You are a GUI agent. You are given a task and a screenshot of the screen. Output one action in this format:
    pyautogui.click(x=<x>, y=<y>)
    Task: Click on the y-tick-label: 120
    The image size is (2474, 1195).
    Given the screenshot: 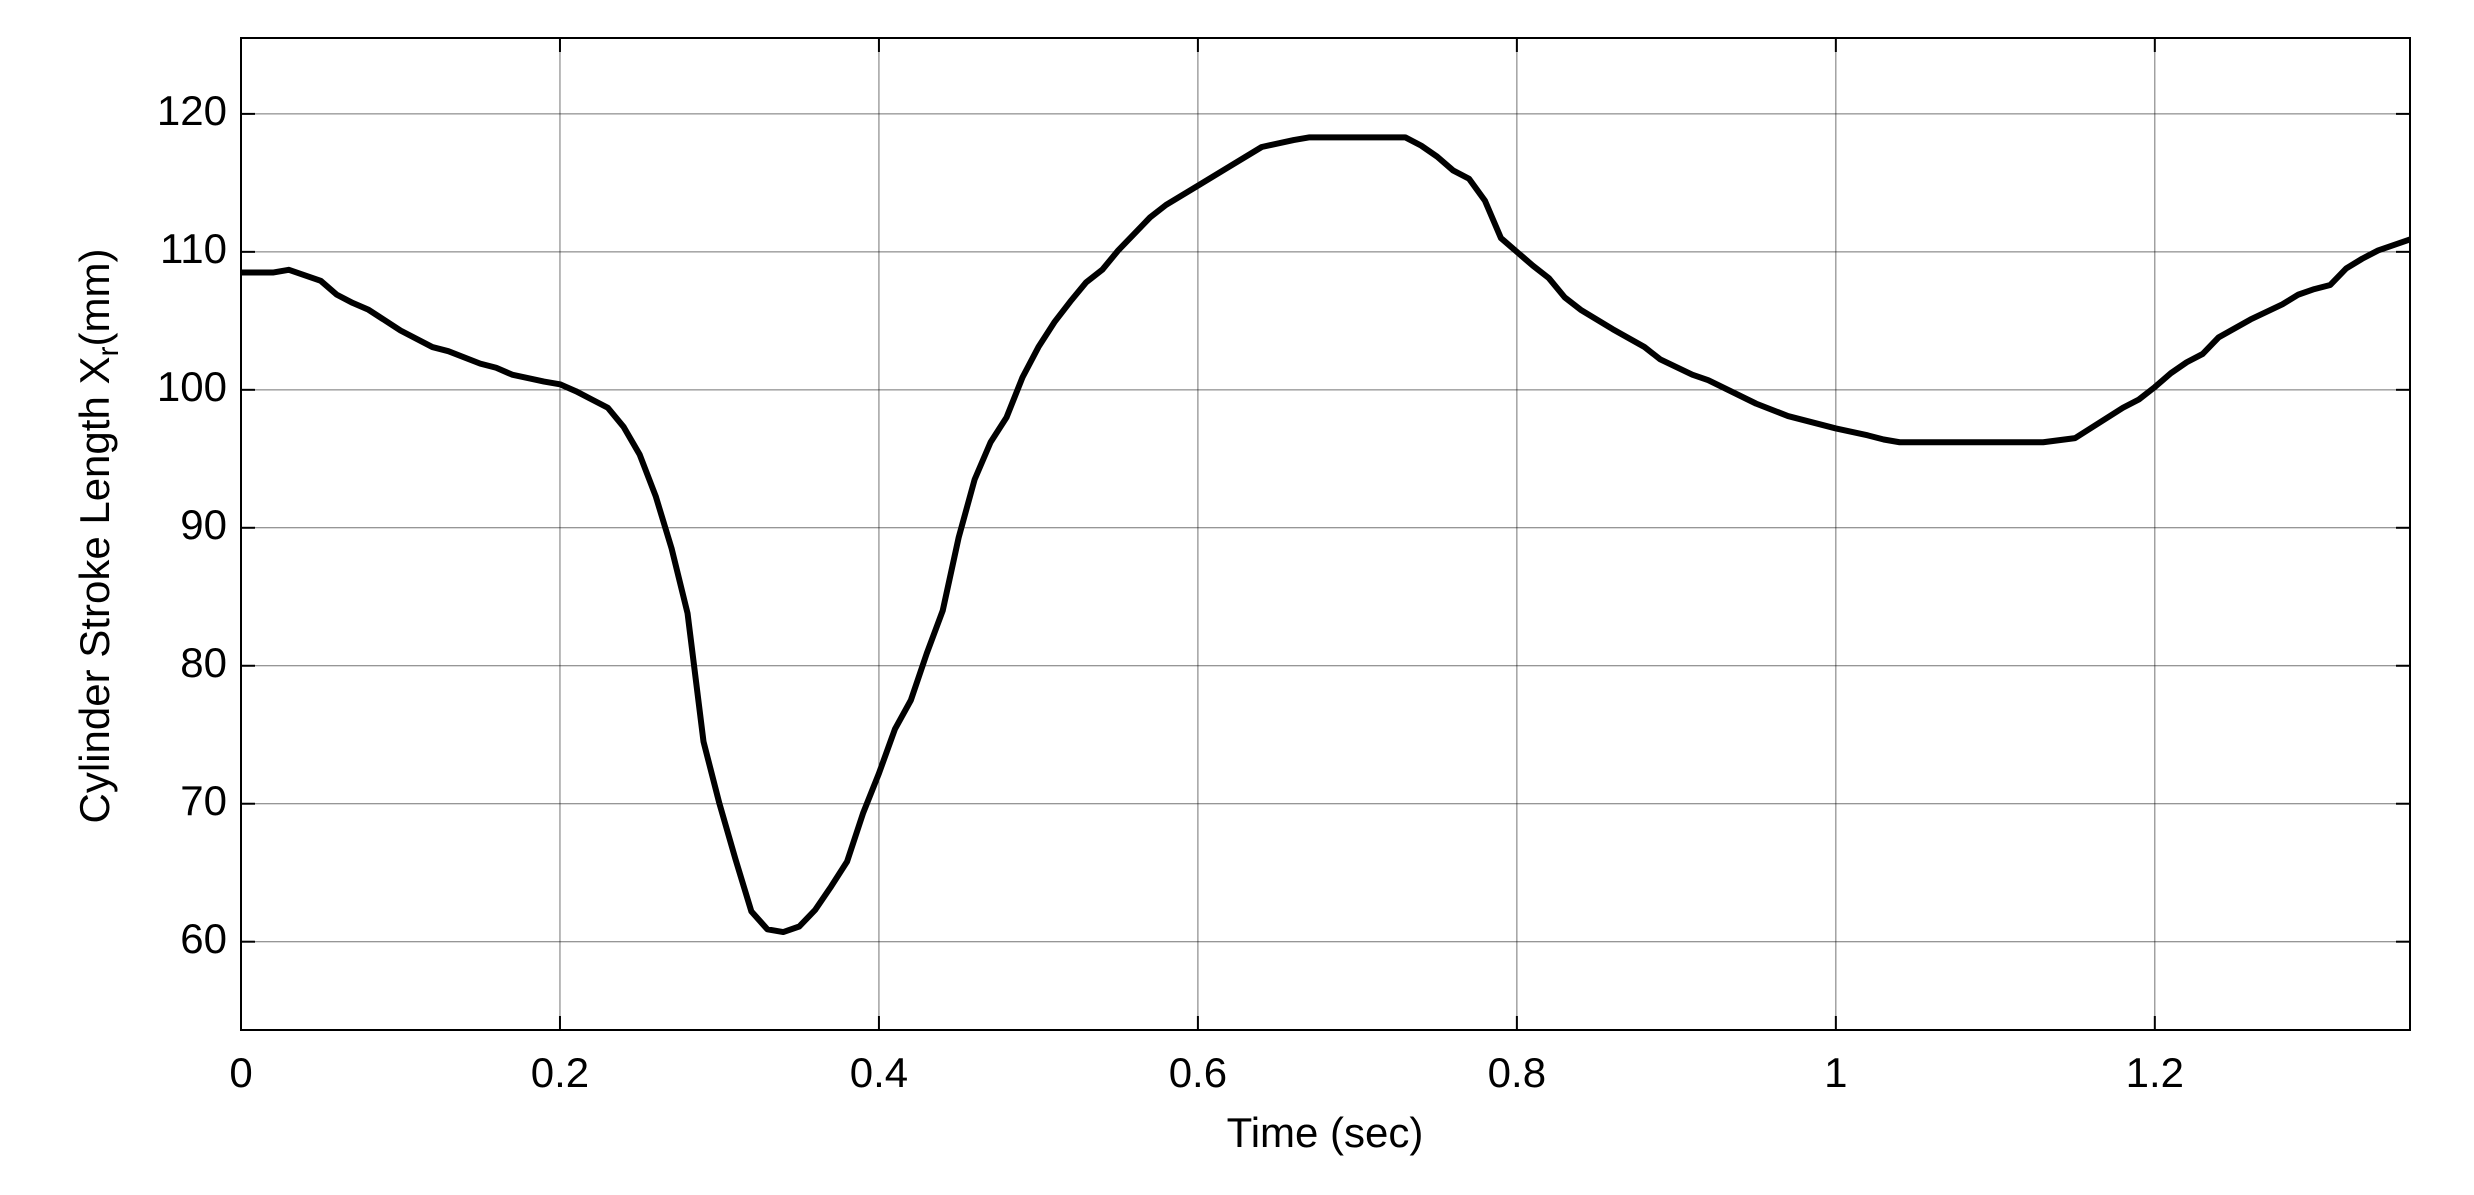 What is the action you would take?
    pyautogui.click(x=192, y=110)
    